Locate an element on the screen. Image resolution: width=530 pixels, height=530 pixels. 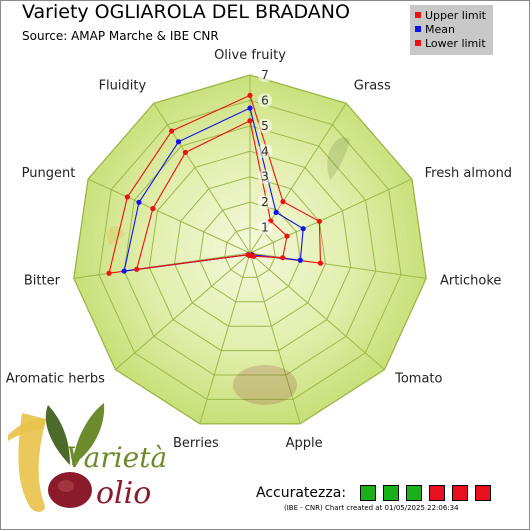
axis-label: Fluidity is located at coordinates (123, 85).